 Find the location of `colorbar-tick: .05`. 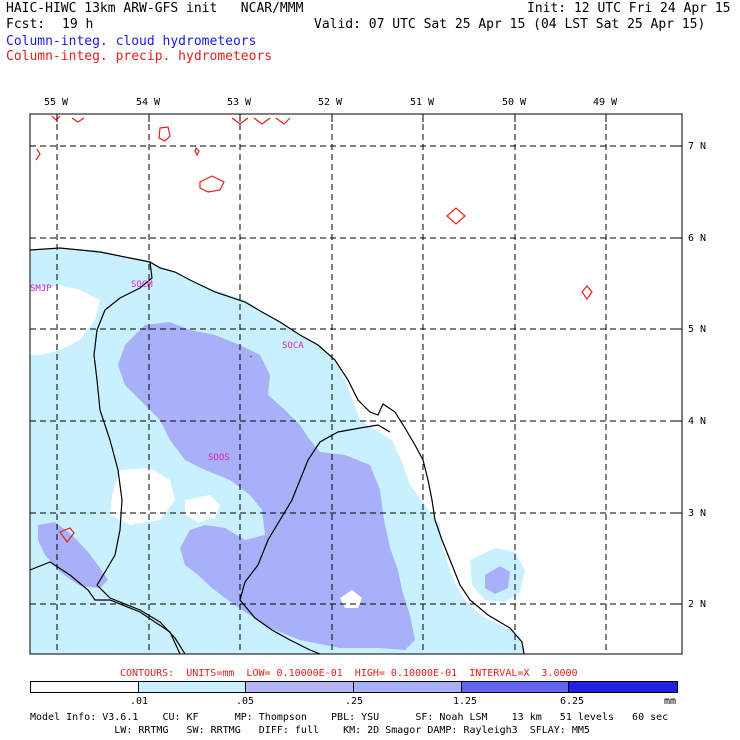

colorbar-tick: .05 is located at coordinates (245, 701).